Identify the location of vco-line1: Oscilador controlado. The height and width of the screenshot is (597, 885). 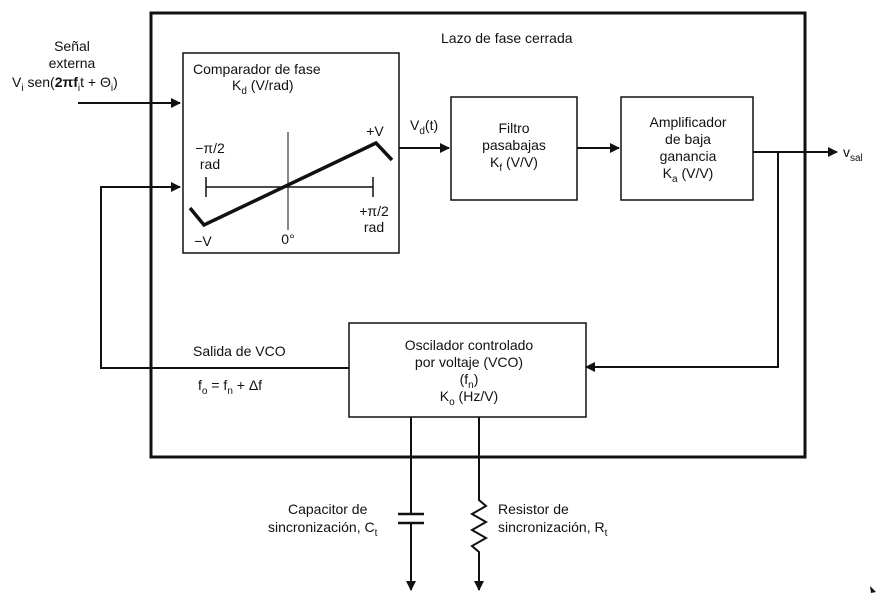
(469, 345).